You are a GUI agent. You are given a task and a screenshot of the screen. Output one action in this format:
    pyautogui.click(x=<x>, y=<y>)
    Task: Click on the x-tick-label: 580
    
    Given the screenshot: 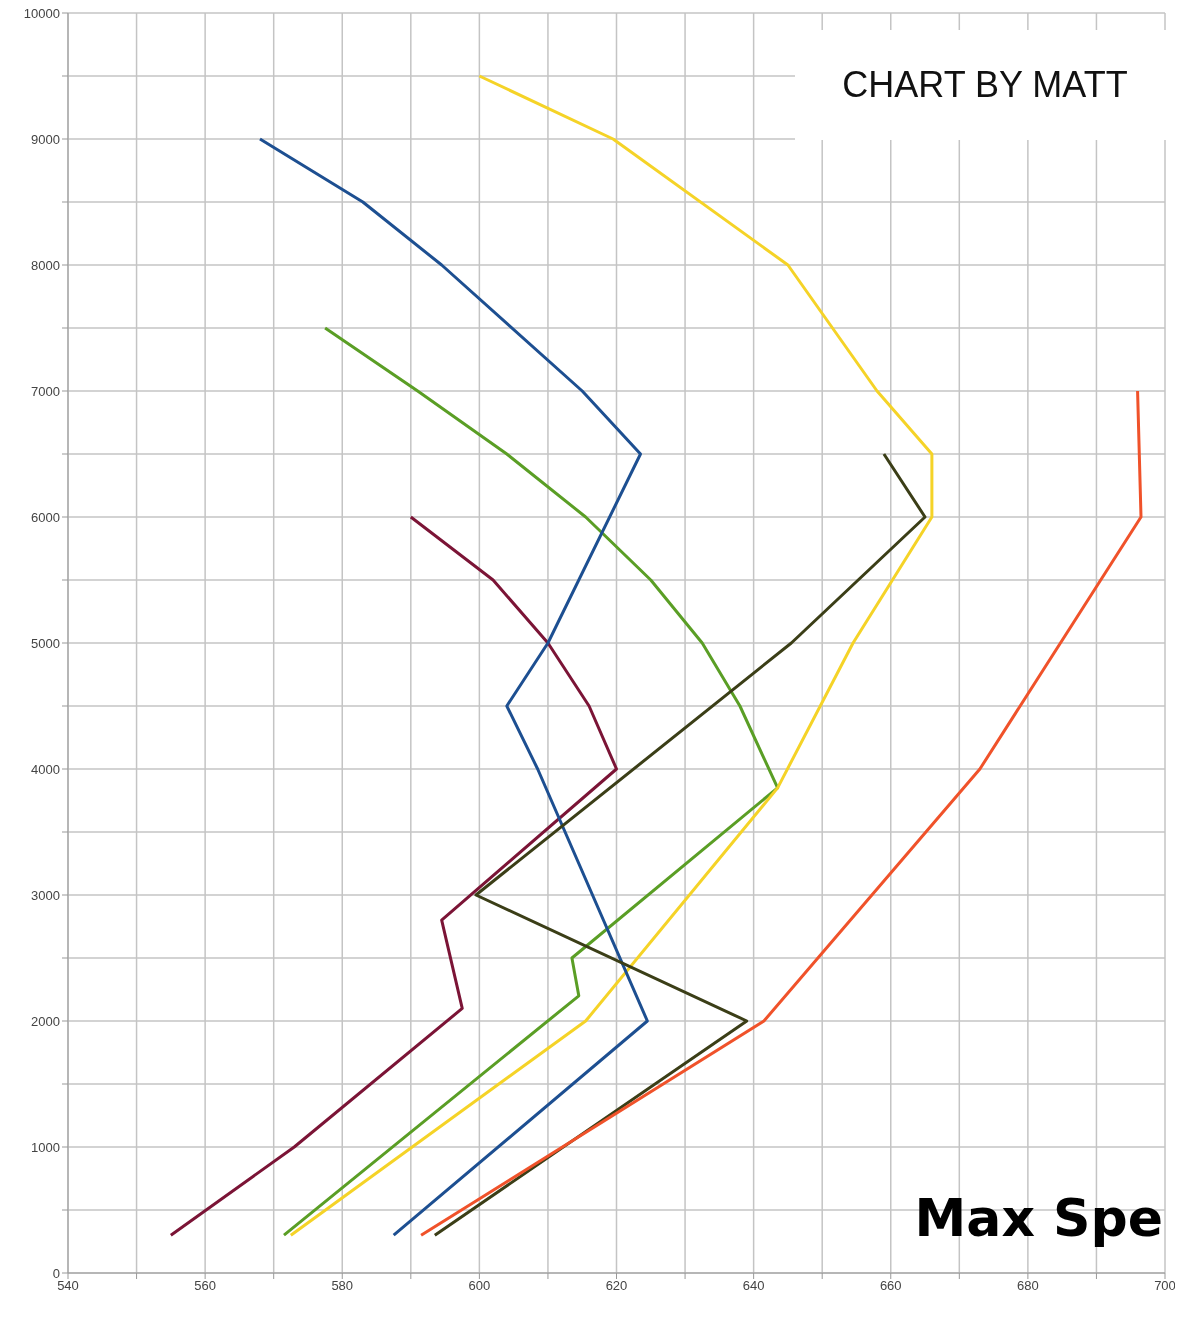 What is the action you would take?
    pyautogui.click(x=342, y=1286)
    